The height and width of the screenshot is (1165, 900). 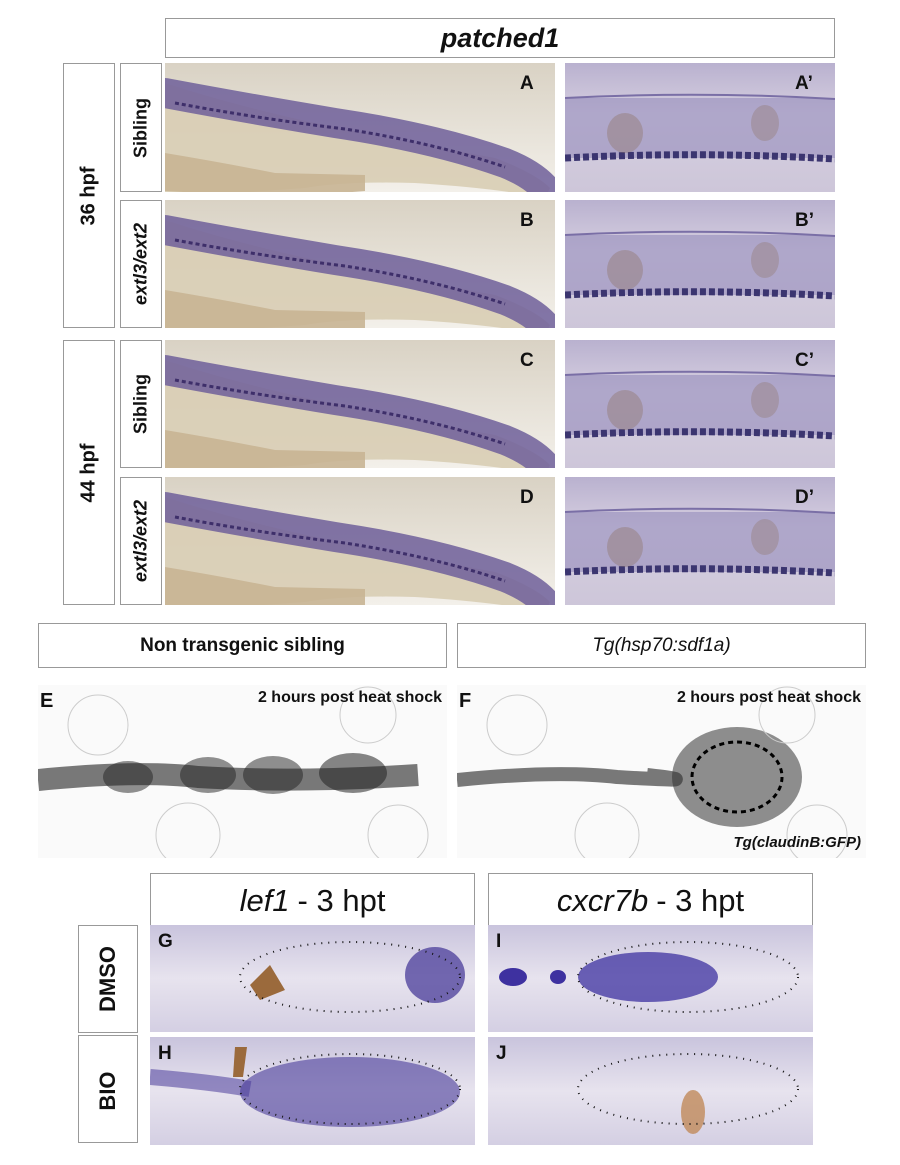 I want to click on panel-letter: B, so click(x=527, y=220).